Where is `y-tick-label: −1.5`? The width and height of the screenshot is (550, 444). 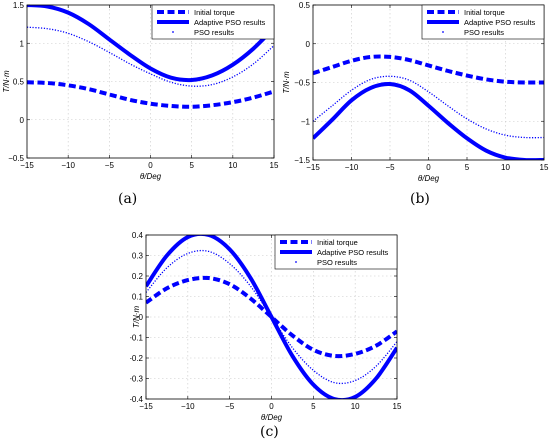 y-tick-label: −1.5 is located at coordinates (302, 160).